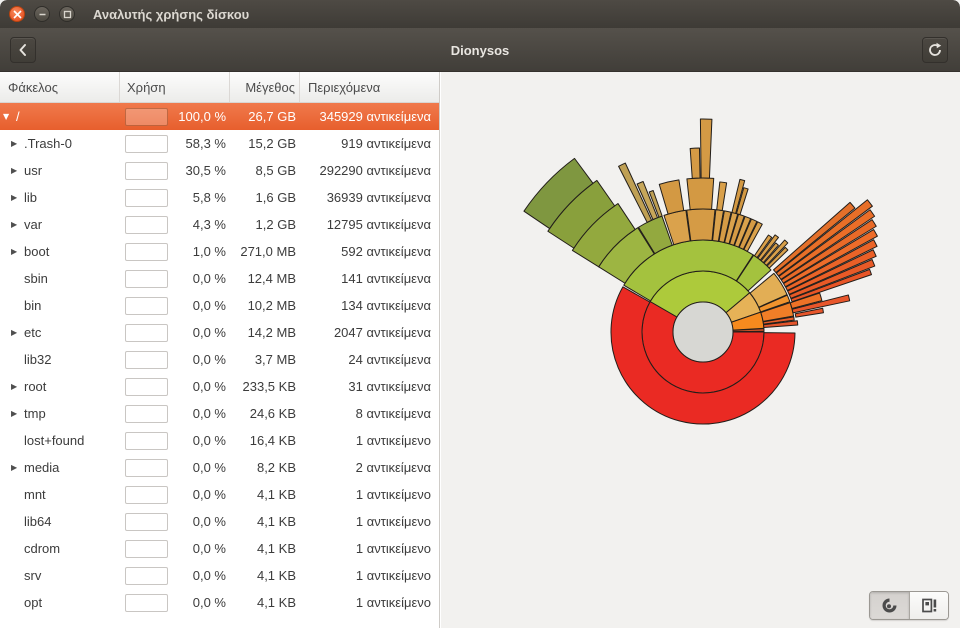  What do you see at coordinates (265, 87) in the screenshot?
I see `column-header-size: Μέγεθος` at bounding box center [265, 87].